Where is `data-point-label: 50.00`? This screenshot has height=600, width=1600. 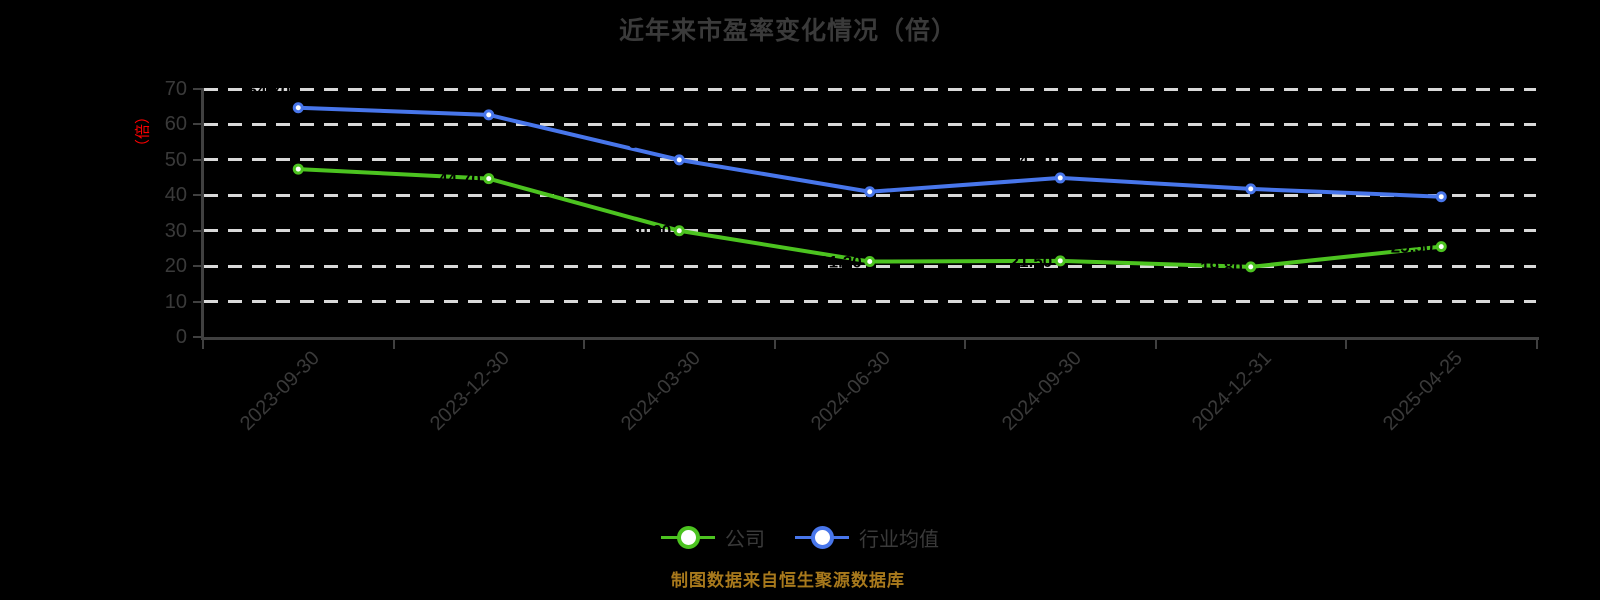
data-point-label: 50.00 is located at coordinates (650, 142).